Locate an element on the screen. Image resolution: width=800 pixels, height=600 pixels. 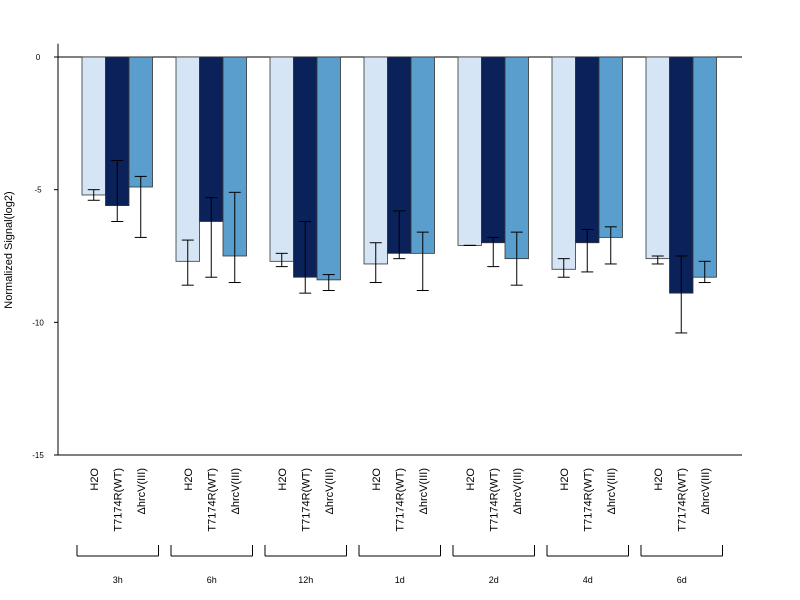
y-tick-label: 0 is located at coordinates (38, 57).